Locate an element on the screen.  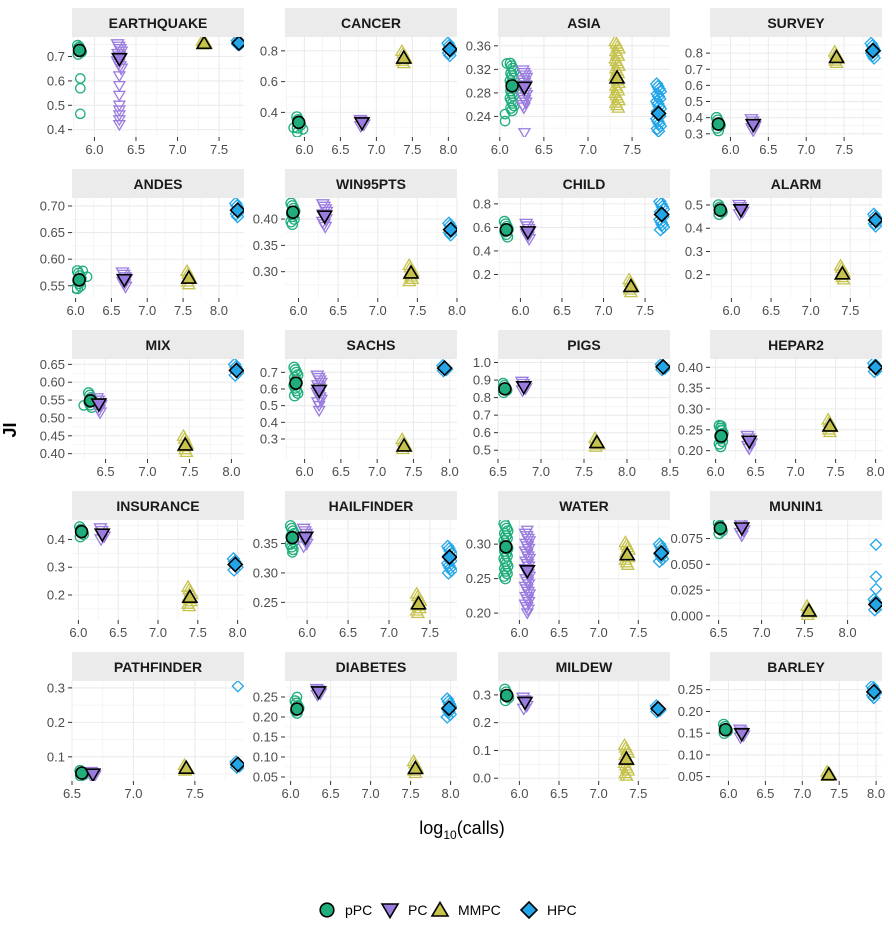
panel-title: HAILFINDER is located at coordinates (371, 506).